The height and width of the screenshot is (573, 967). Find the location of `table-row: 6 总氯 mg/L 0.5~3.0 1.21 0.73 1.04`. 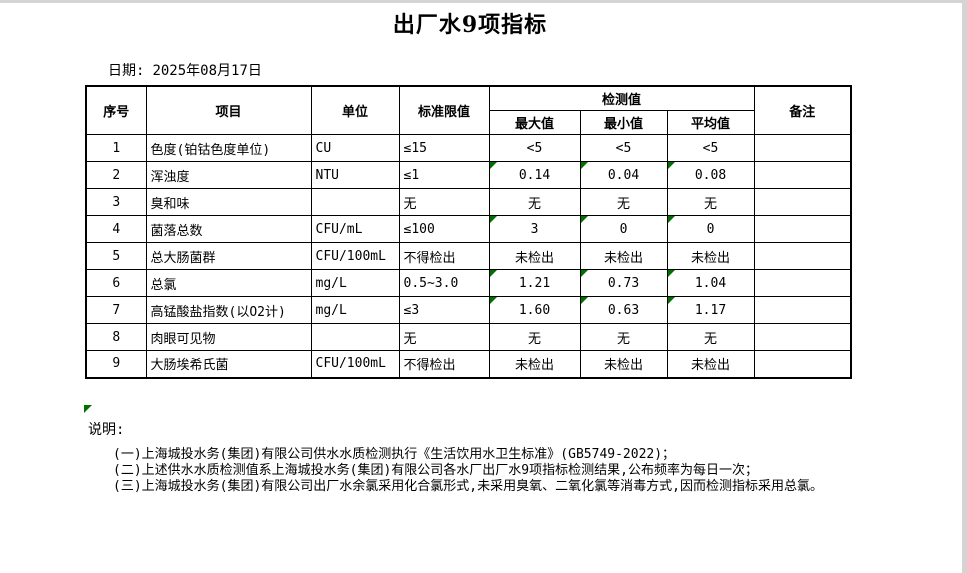

table-row: 6 总氯 mg/L 0.5~3.0 1.21 0.73 1.04 is located at coordinates (468, 283).